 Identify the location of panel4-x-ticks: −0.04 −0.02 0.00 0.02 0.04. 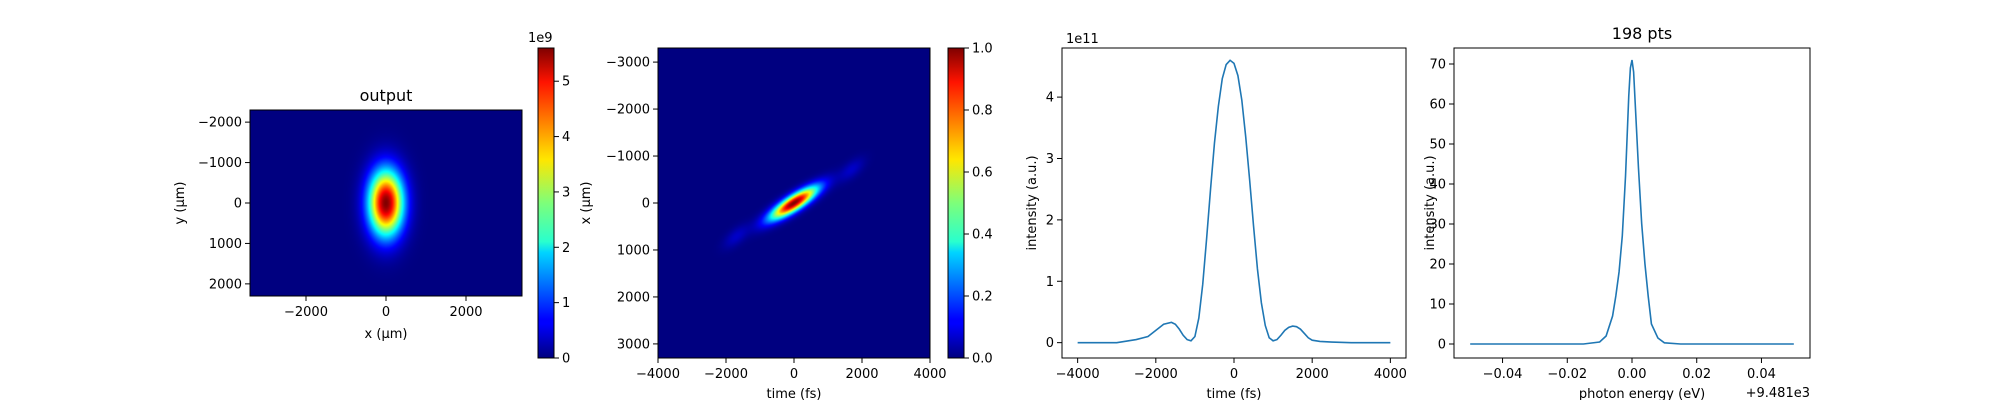
(1629, 370).